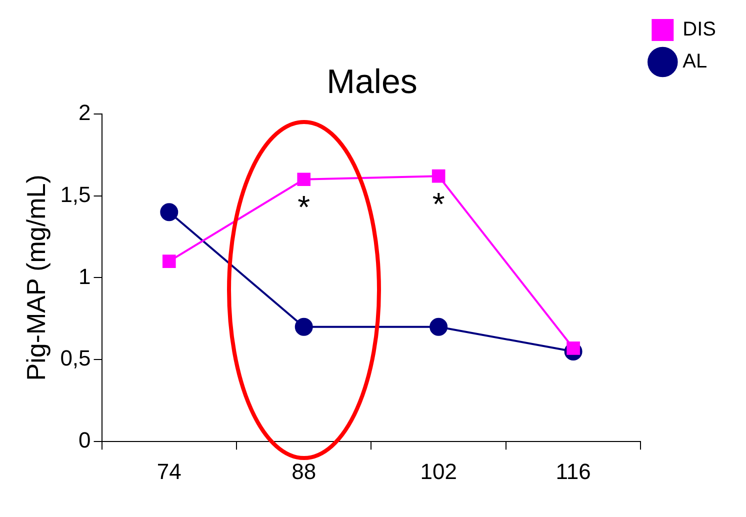 This screenshot has width=746, height=517. What do you see at coordinates (699, 29) in the screenshot?
I see `legend-label: DIS` at bounding box center [699, 29].